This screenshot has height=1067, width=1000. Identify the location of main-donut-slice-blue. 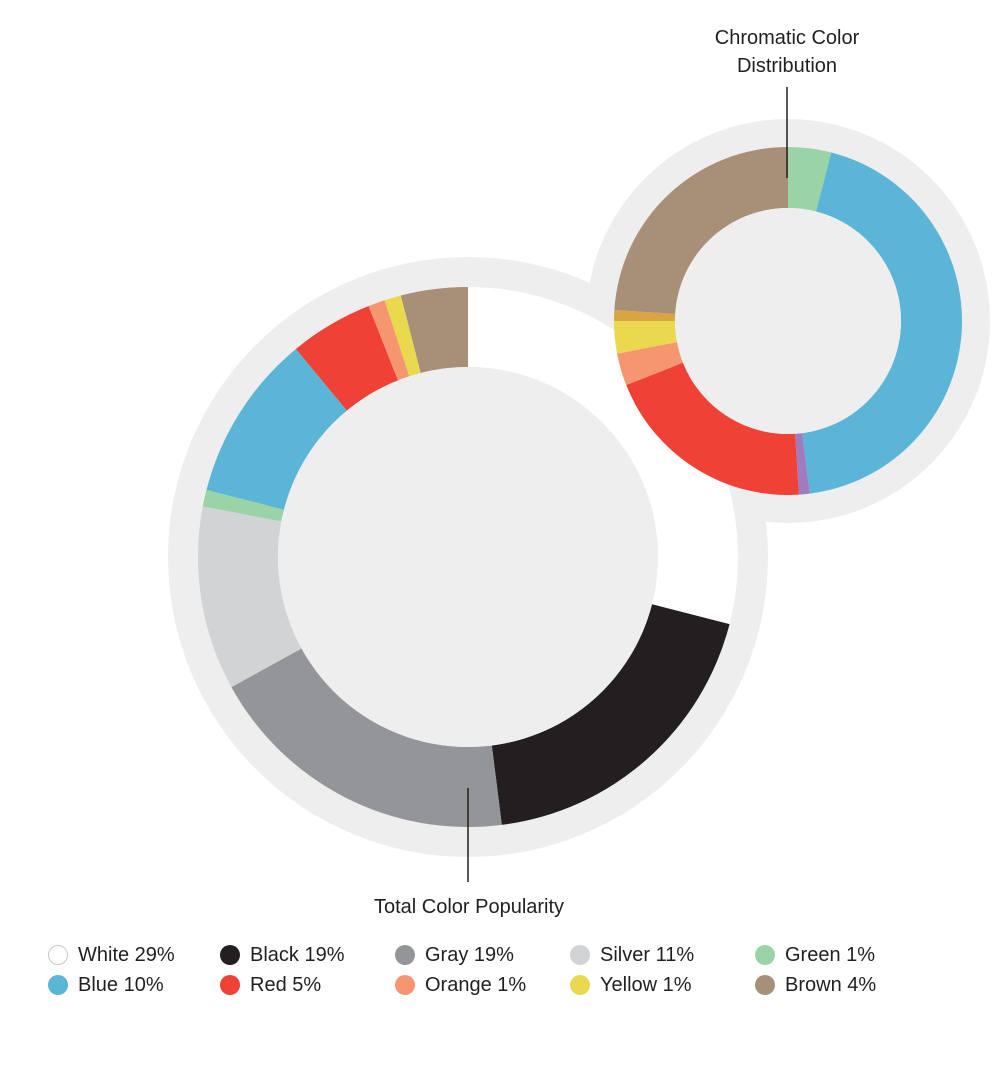
(276, 429).